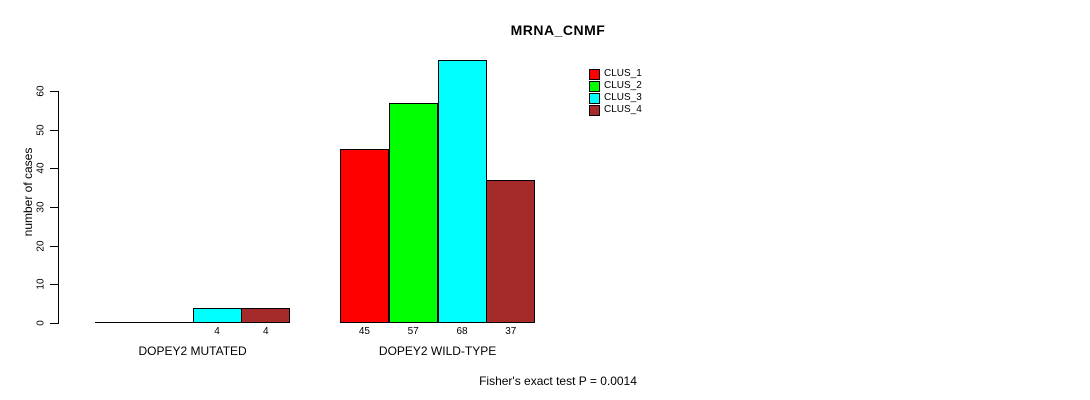  What do you see at coordinates (413, 331) in the screenshot?
I see `bar-value-label: 57` at bounding box center [413, 331].